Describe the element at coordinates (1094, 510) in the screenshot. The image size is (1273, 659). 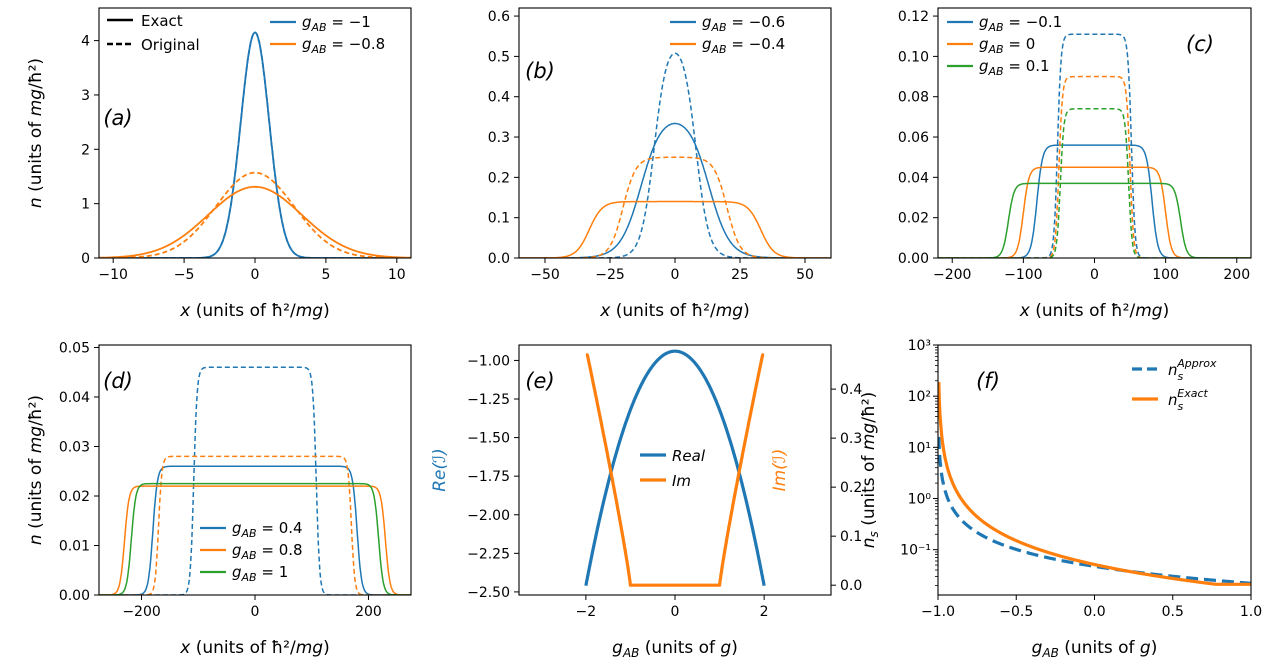
I see `series-approx-line` at that location.